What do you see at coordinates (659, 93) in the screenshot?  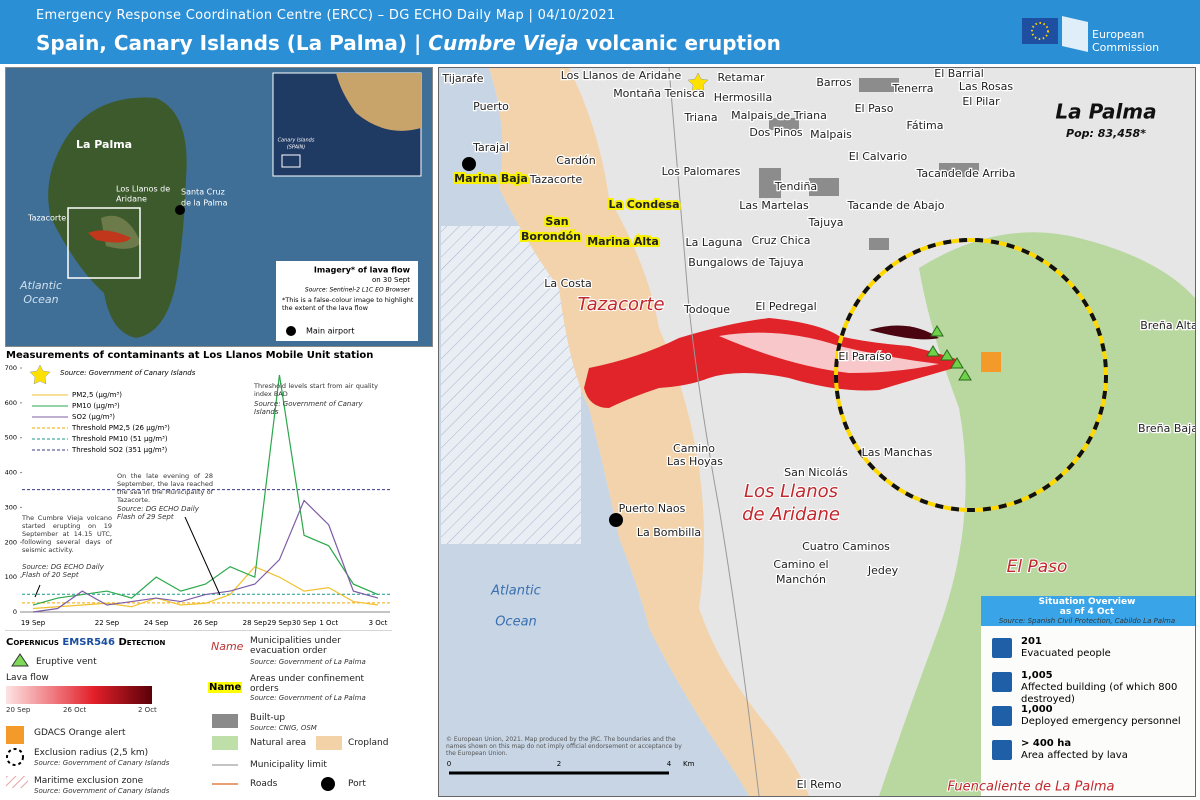 I see `place-label: Montaña Tenisca` at bounding box center [659, 93].